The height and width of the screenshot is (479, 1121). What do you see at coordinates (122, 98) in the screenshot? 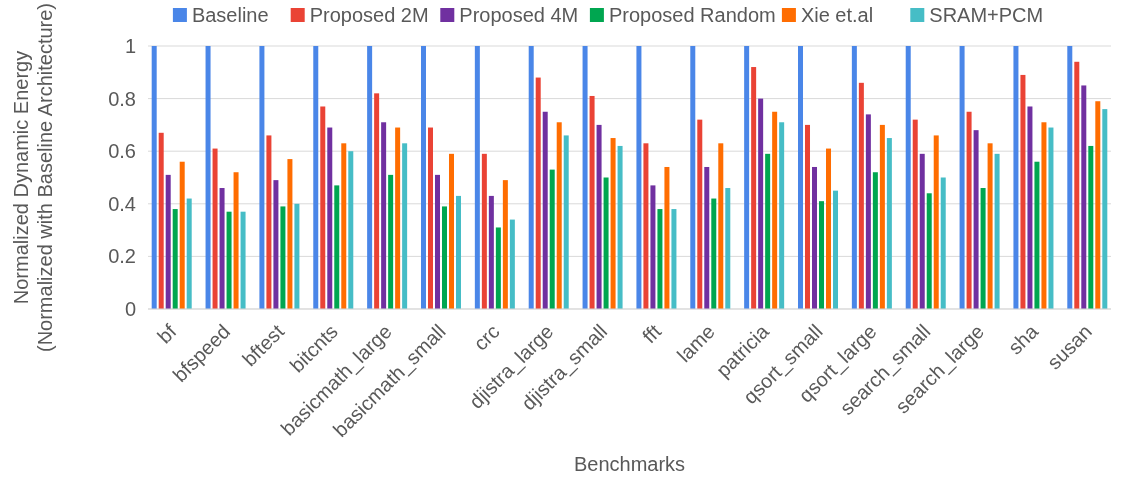
I see `y-tick-label: 0.8` at bounding box center [122, 98].